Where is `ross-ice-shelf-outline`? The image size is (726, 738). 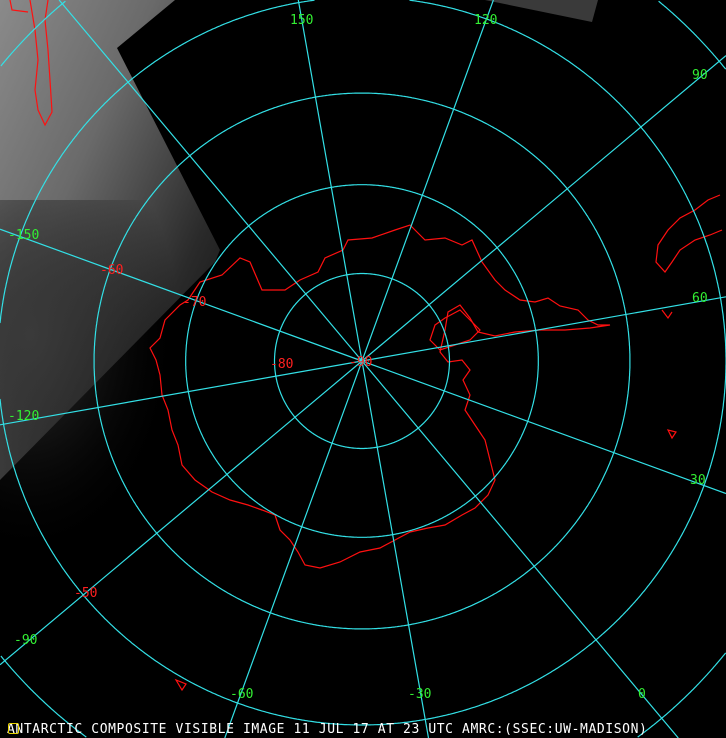
ross-ice-shelf-outline is located at coordinates (455, 330).